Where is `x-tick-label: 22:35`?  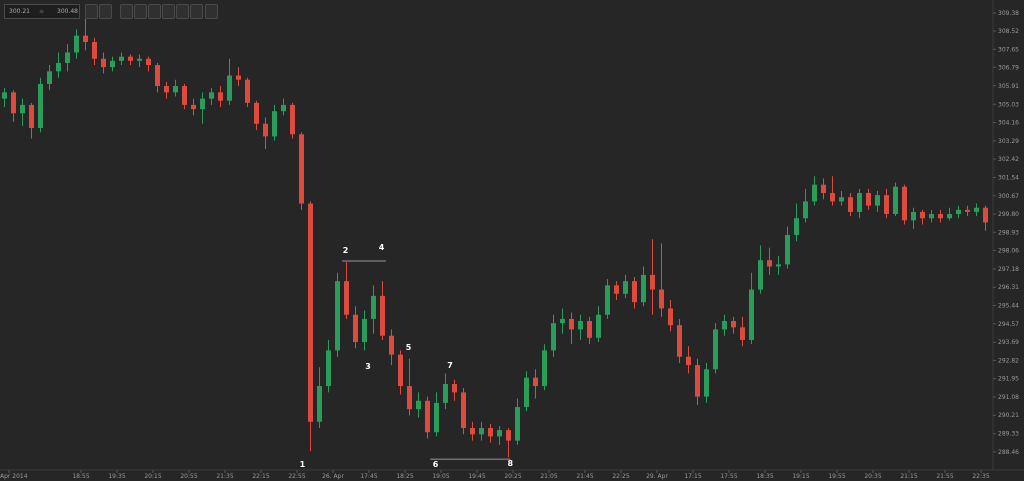
x-tick-label: 22:35 is located at coordinates (980, 476).